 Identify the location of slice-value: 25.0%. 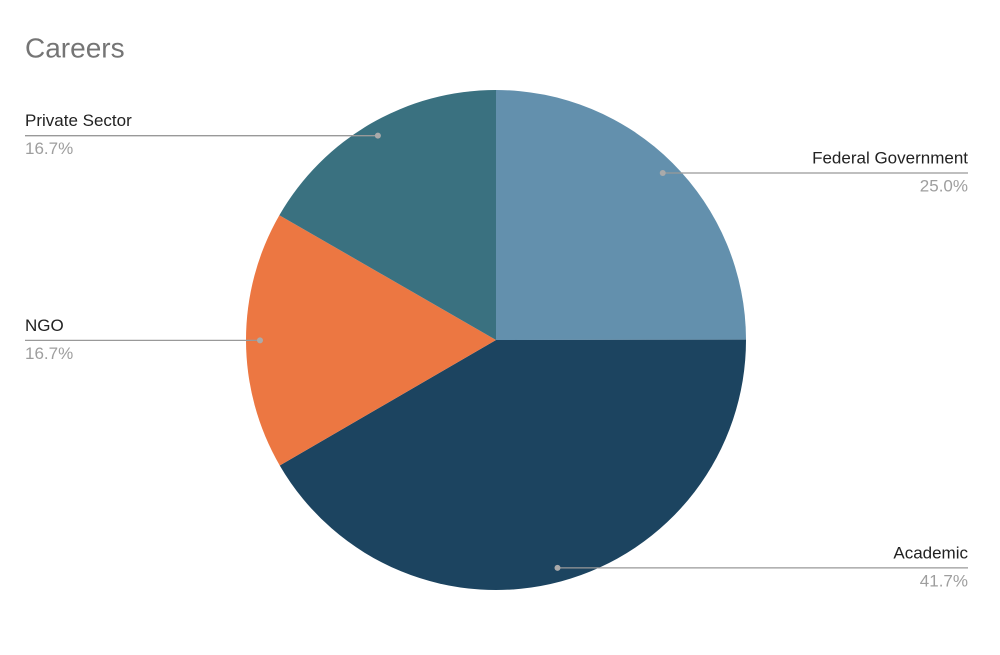
(944, 185).